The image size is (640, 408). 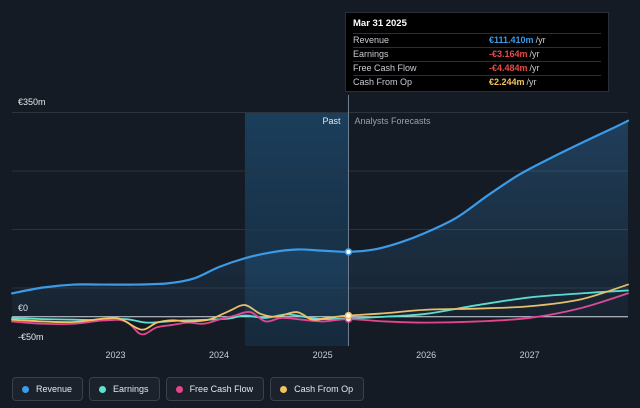 I want to click on past-label: Past, so click(x=331, y=121).